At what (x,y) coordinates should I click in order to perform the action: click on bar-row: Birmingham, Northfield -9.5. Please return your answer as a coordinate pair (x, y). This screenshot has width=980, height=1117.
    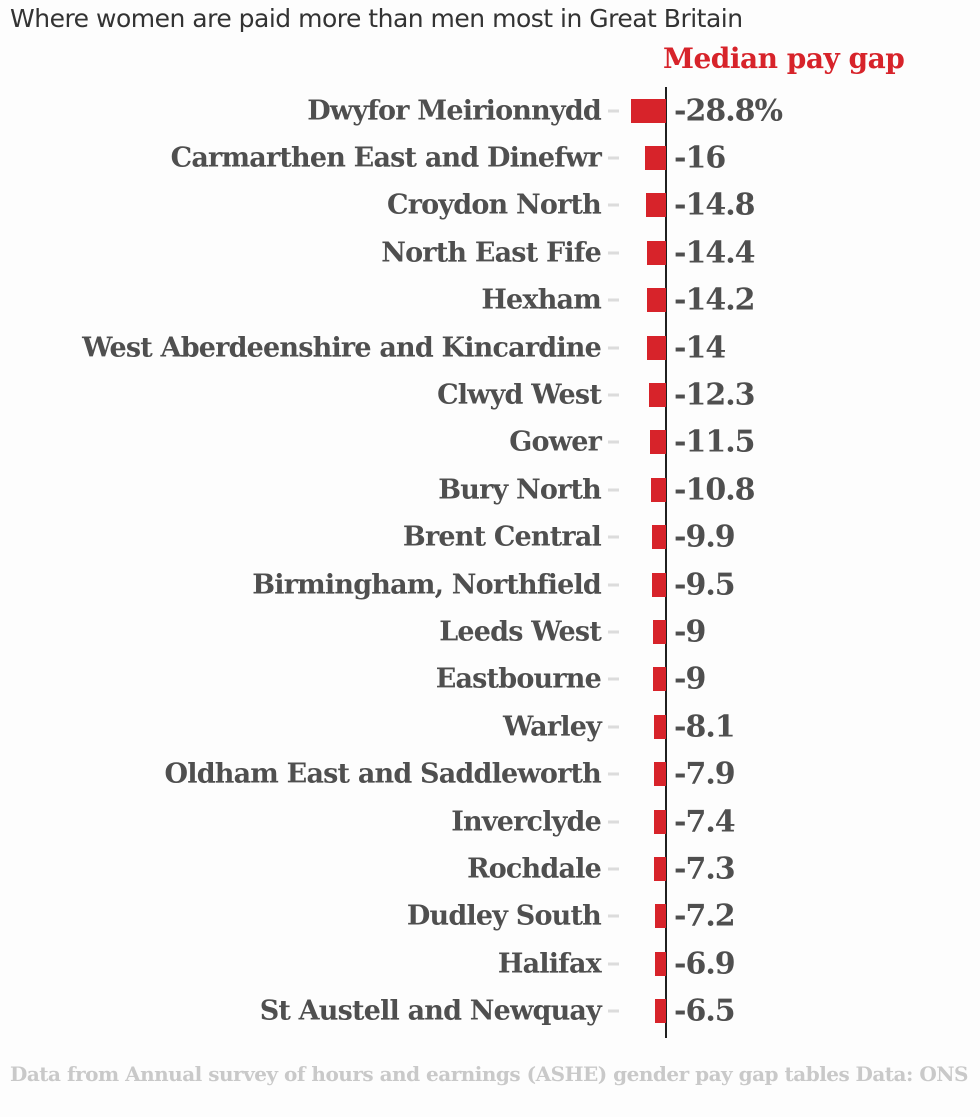
    Looking at the image, I should click on (490, 584).